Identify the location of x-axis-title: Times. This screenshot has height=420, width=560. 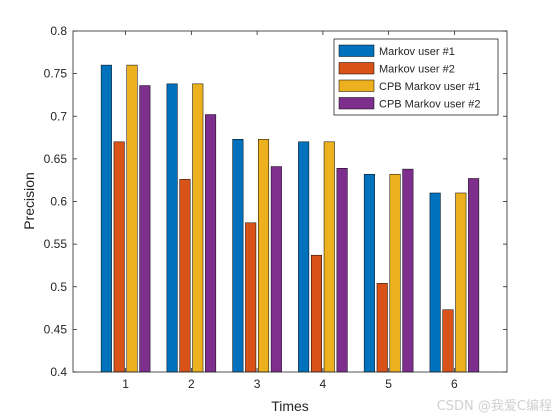
(290, 406).